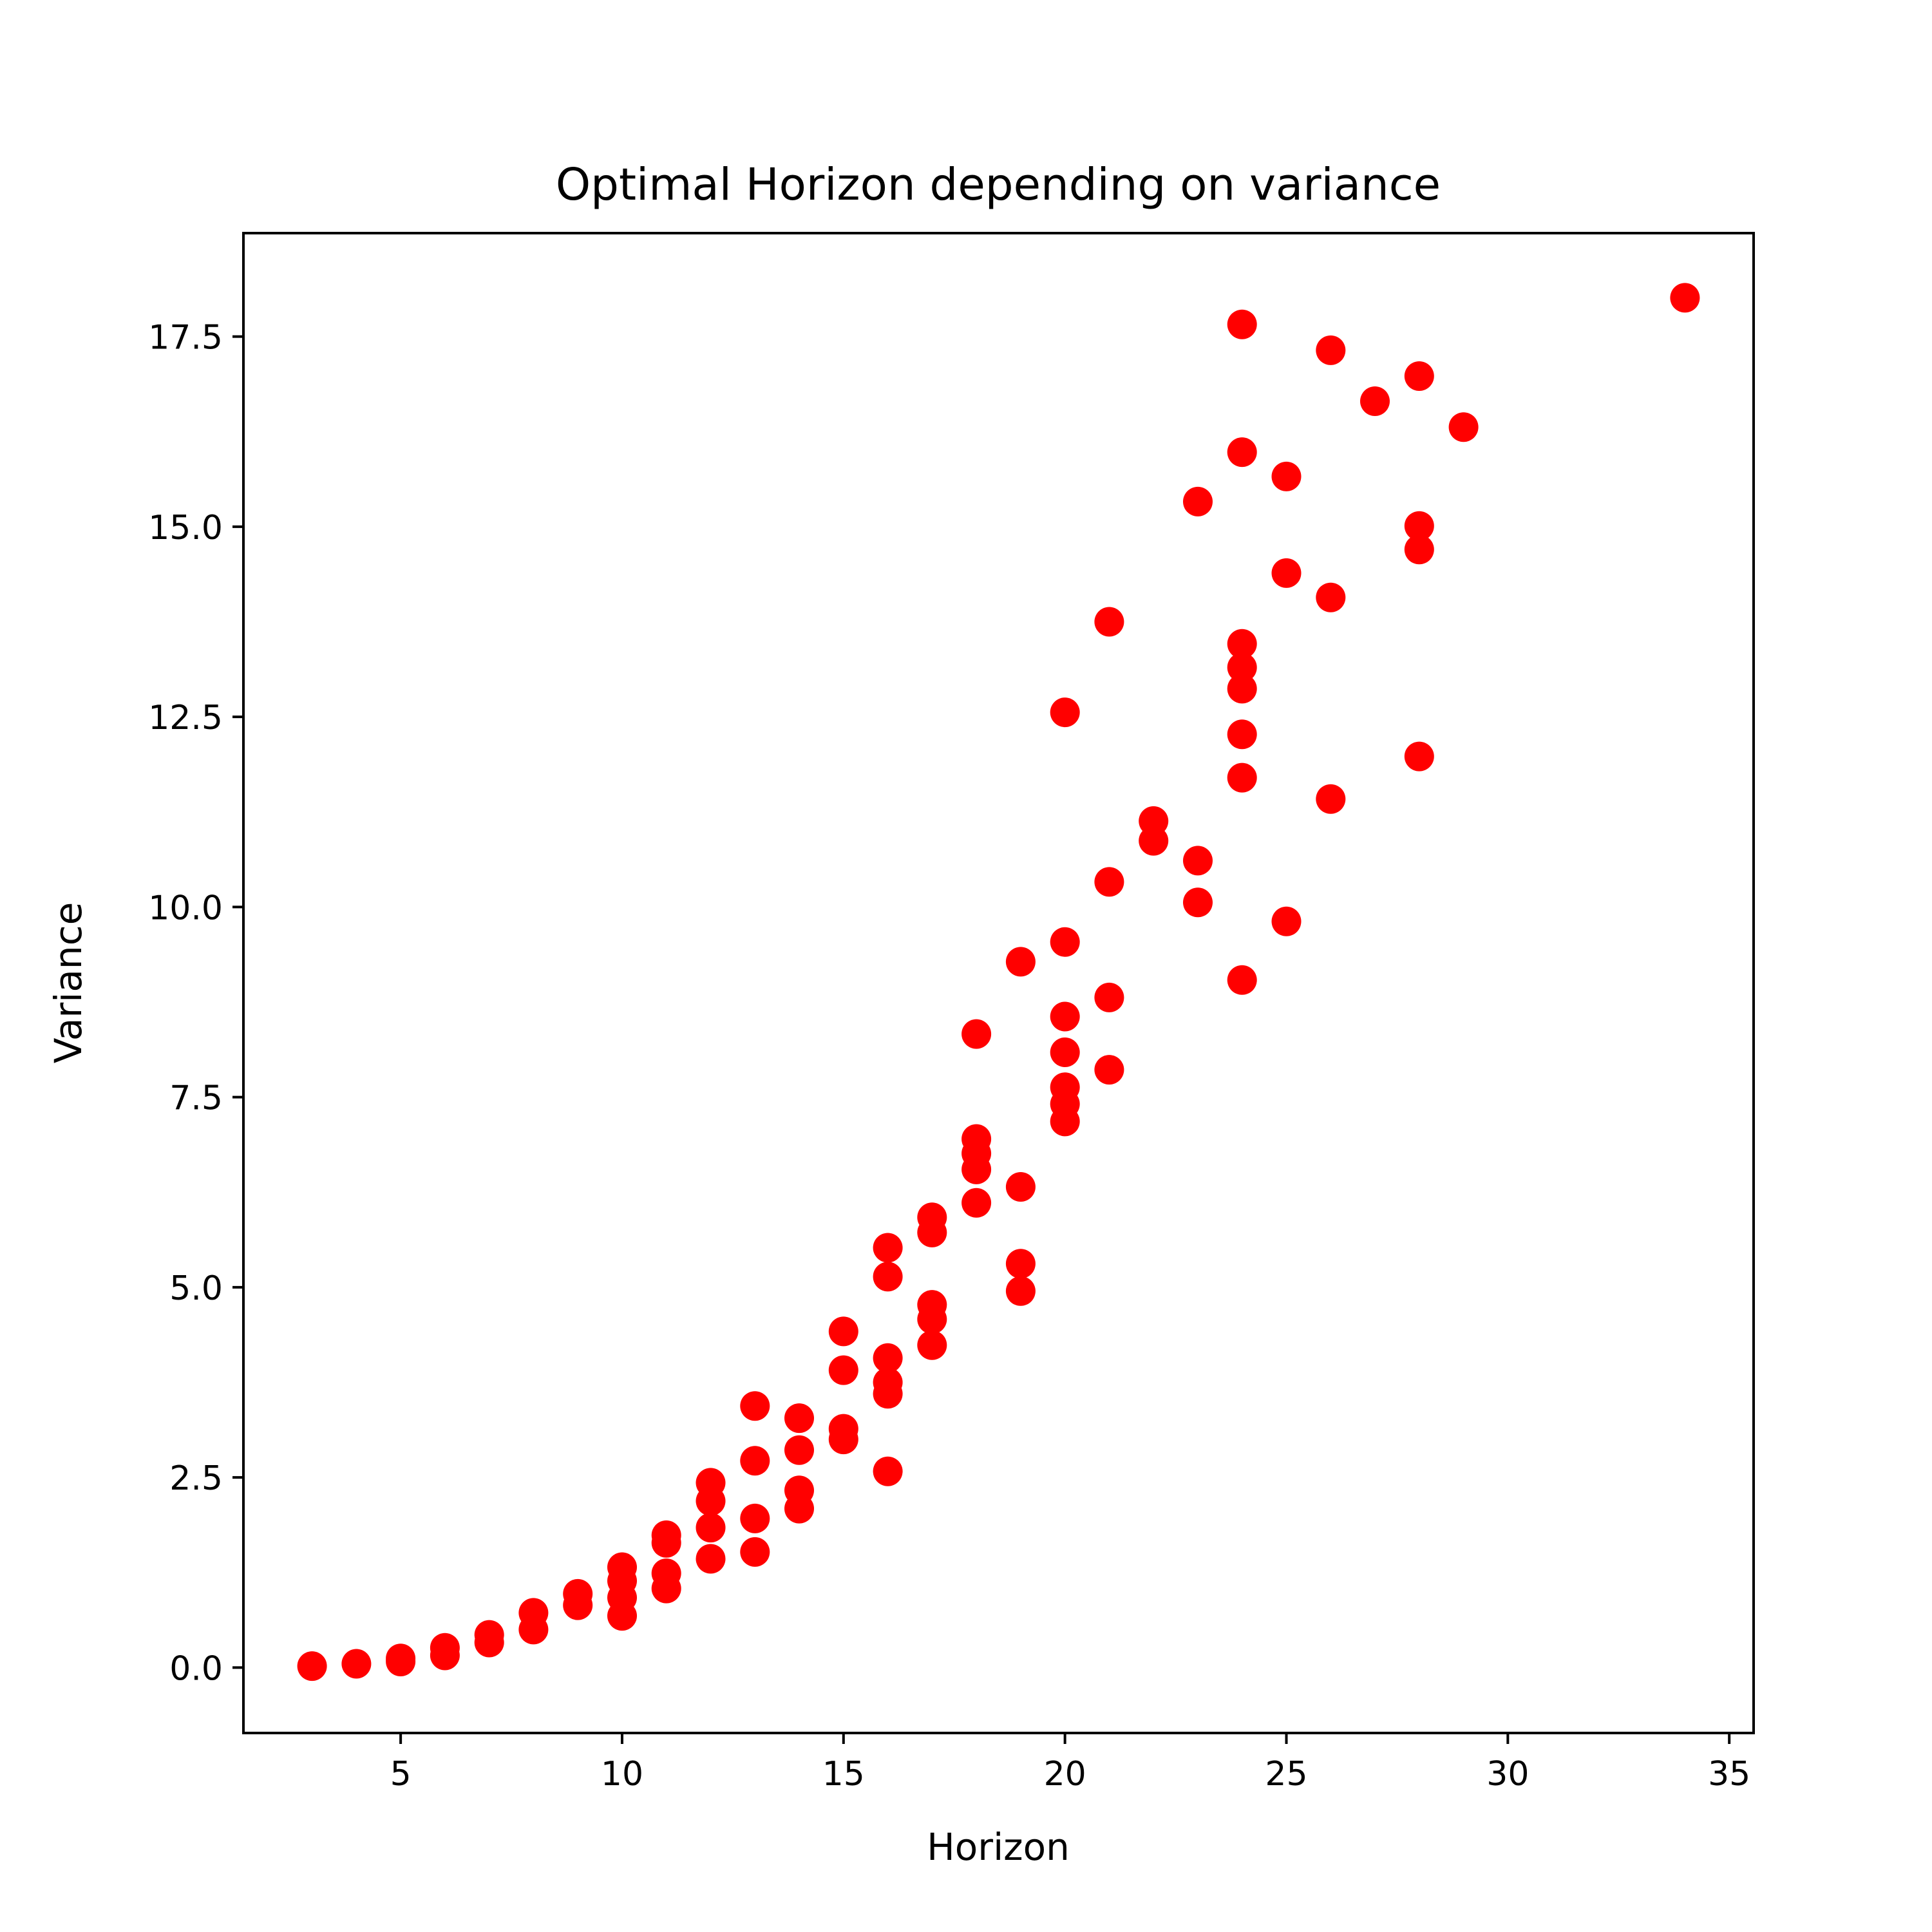  What do you see at coordinates (1286, 1774) in the screenshot?
I see `x-tick-label: 25` at bounding box center [1286, 1774].